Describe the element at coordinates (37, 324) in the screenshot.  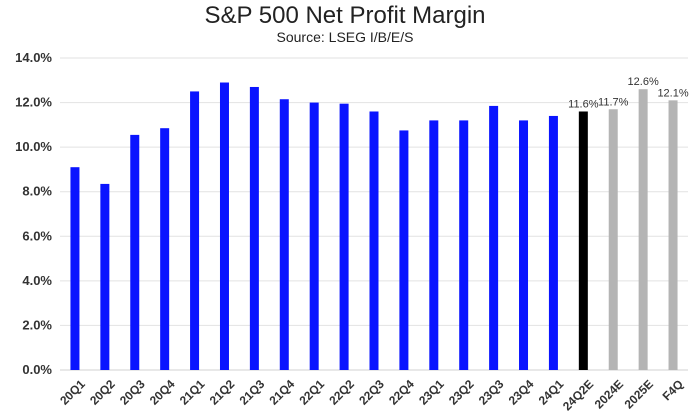
I see `y-tick-label: 2.0%` at that location.